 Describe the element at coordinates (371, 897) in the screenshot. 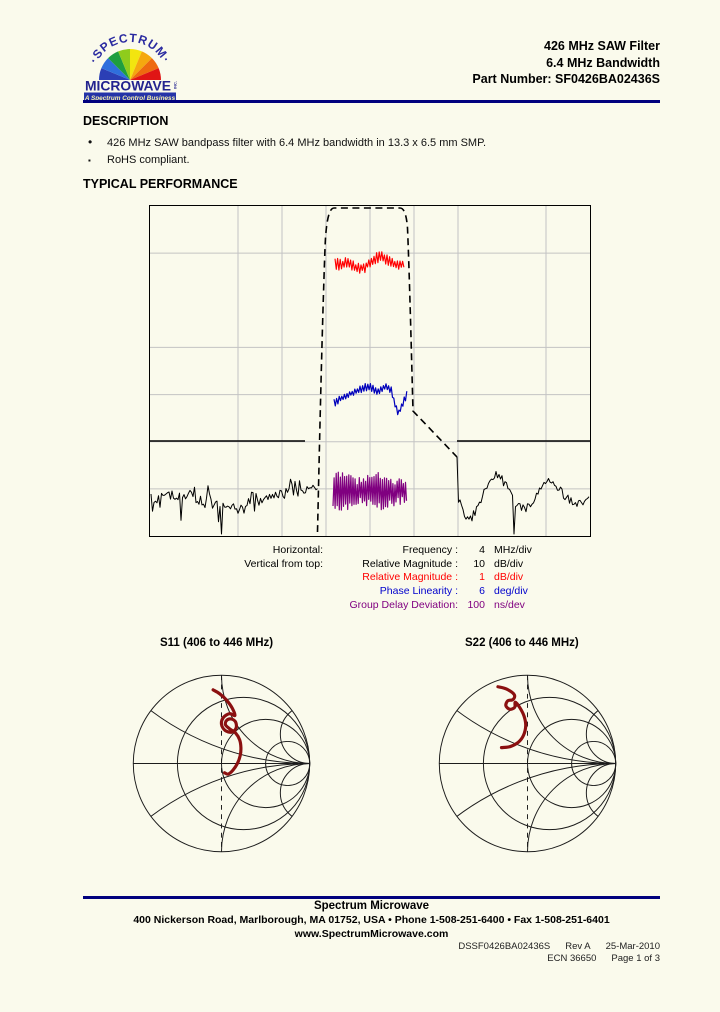

I see `footer-divider` at that location.